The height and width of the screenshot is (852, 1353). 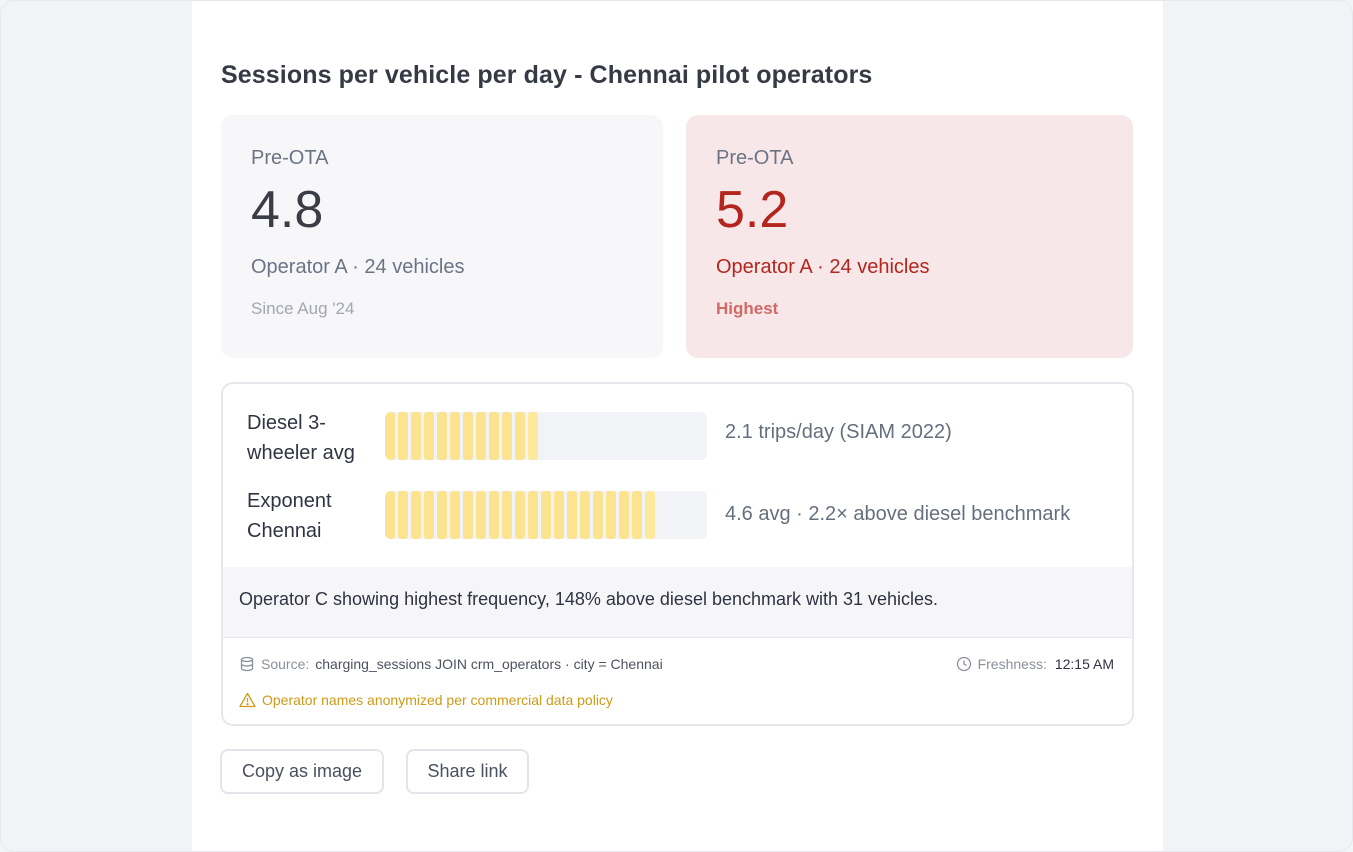 What do you see at coordinates (289, 516) in the screenshot?
I see `row-label: Exponent Chennai` at bounding box center [289, 516].